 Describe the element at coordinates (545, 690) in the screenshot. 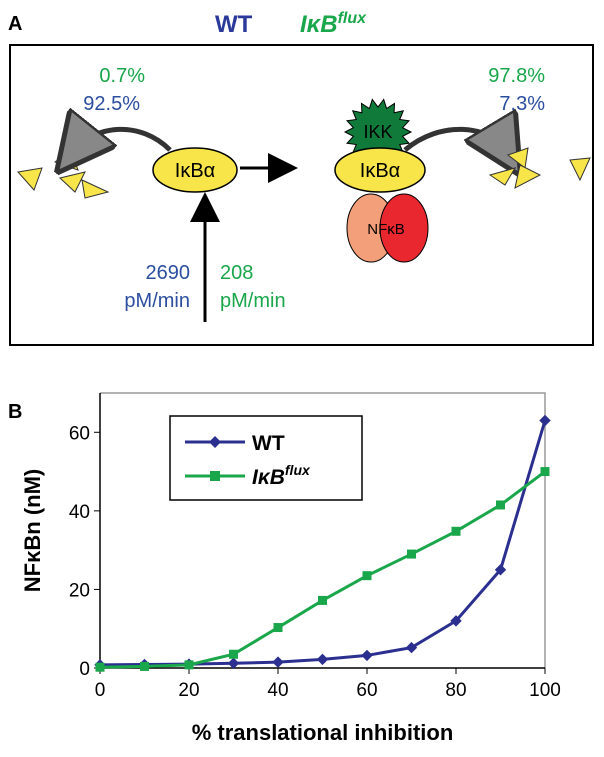

I see `x-tick-label: 100` at that location.